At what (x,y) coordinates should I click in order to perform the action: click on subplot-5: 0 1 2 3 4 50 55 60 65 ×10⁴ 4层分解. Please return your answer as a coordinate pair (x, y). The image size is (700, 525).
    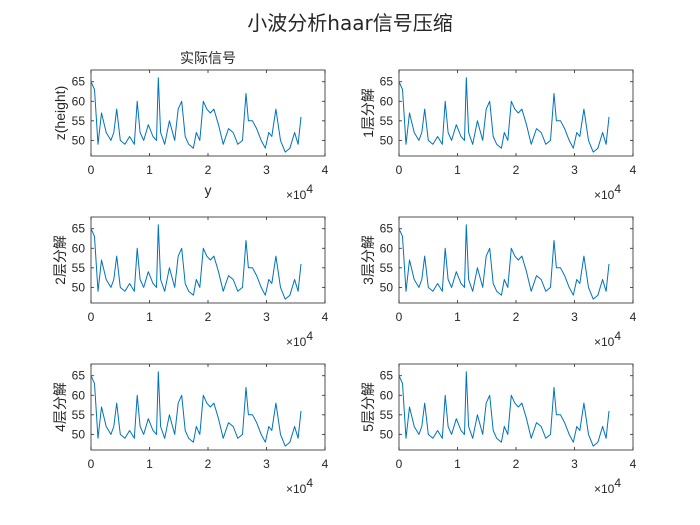
    Looking at the image, I should click on (190, 429).